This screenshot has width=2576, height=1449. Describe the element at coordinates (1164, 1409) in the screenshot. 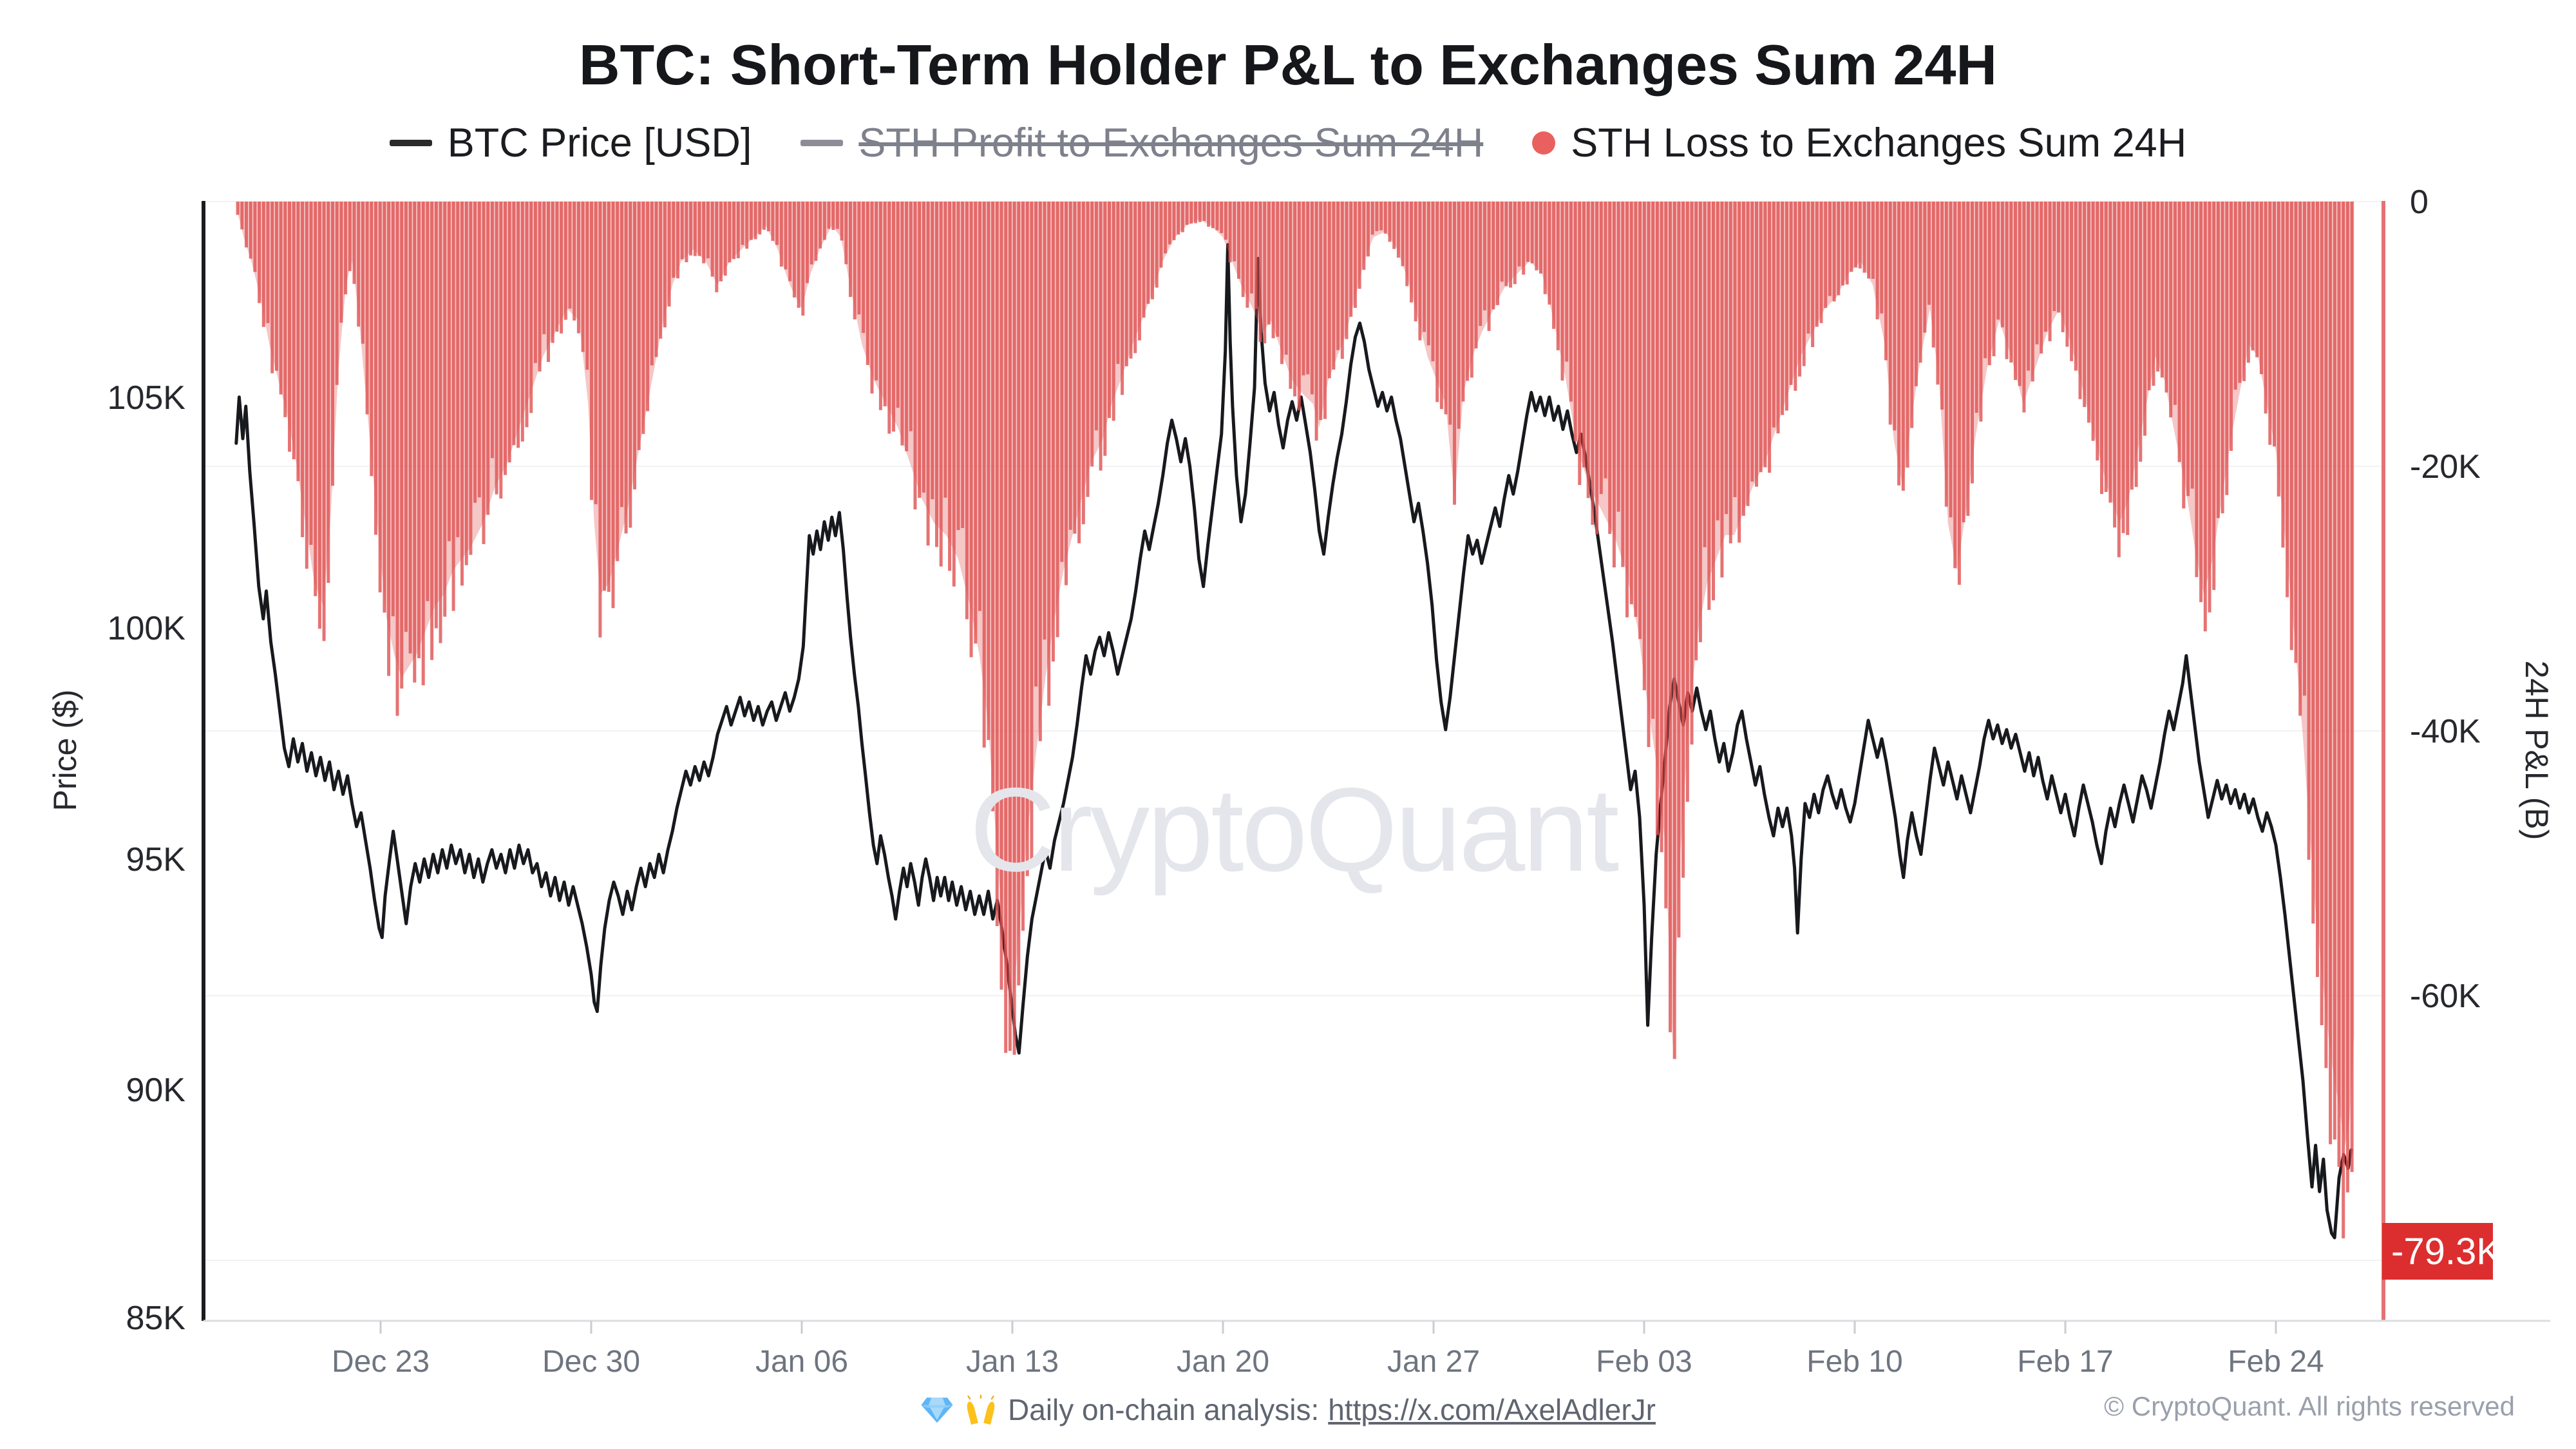

I see `footer-text: Daily on-chain analysis:` at that location.